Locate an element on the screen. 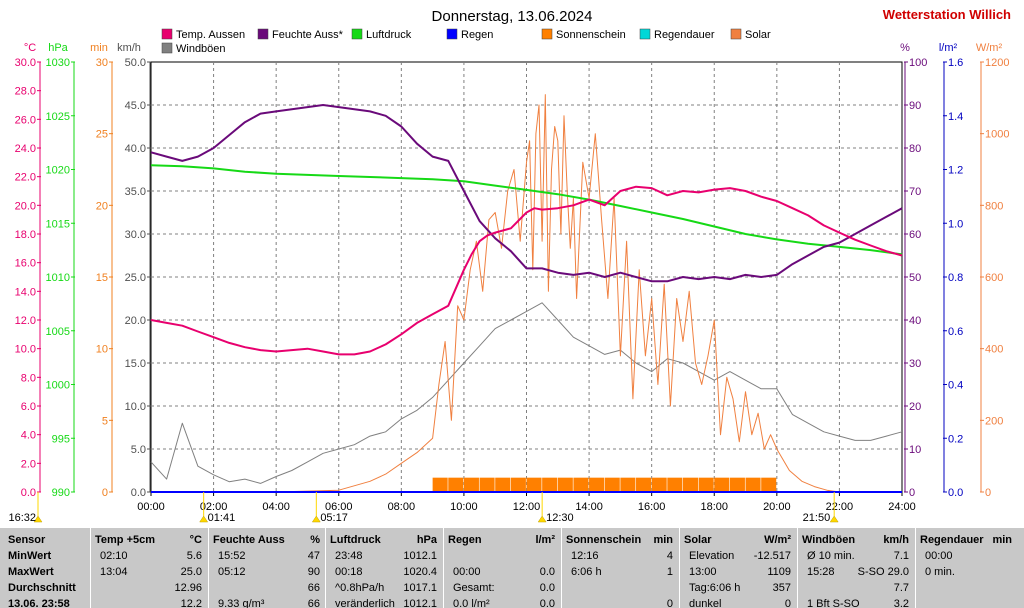 Image resolution: width=1024 pixels, height=608 pixels. table-cell: 00:00 is located at coordinates (467, 572).